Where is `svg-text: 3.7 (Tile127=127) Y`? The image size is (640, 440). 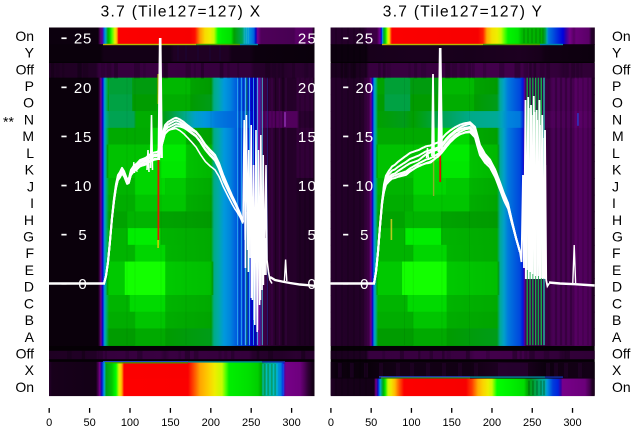 svg-text: 3.7 (Tile127=127) Y is located at coordinates (463, 12).